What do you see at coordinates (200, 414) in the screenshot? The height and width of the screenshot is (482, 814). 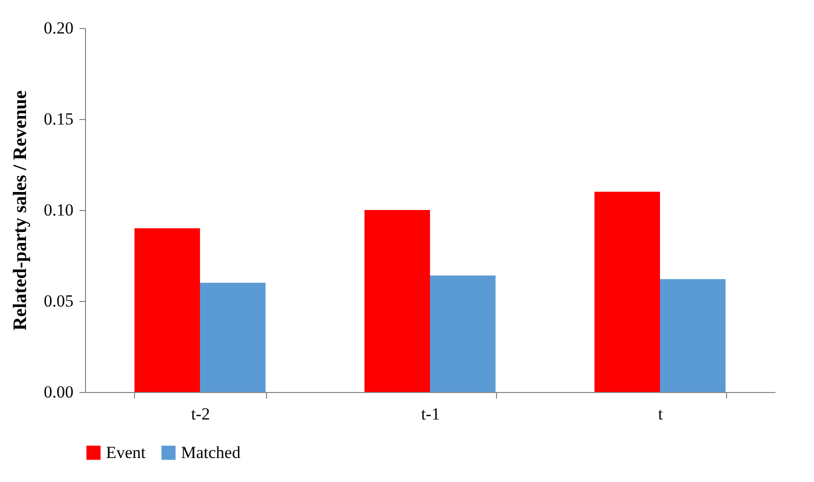 I see `x-tick-label: t-2` at bounding box center [200, 414].